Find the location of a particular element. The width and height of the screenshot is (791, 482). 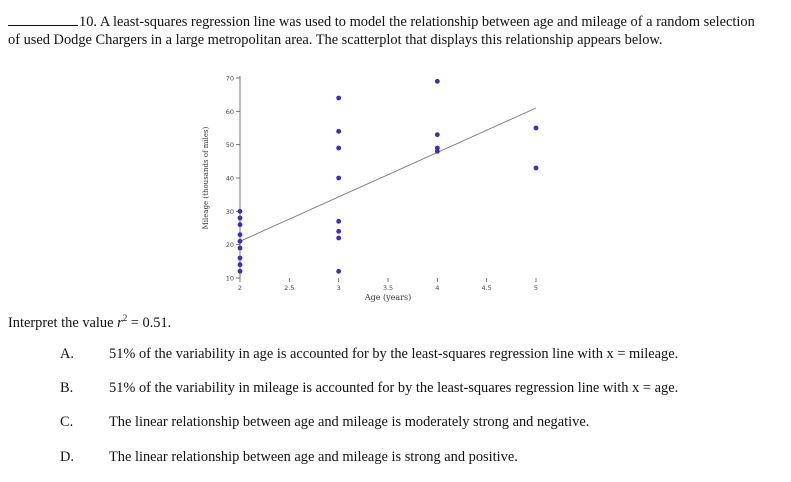

x-tick-label: 3 is located at coordinates (339, 288).